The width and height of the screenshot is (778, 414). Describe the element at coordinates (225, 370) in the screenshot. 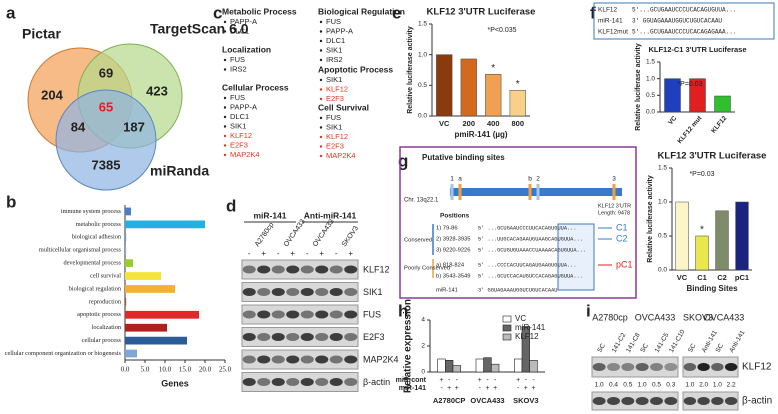

I see `x-tick-label: 25.0` at that location.